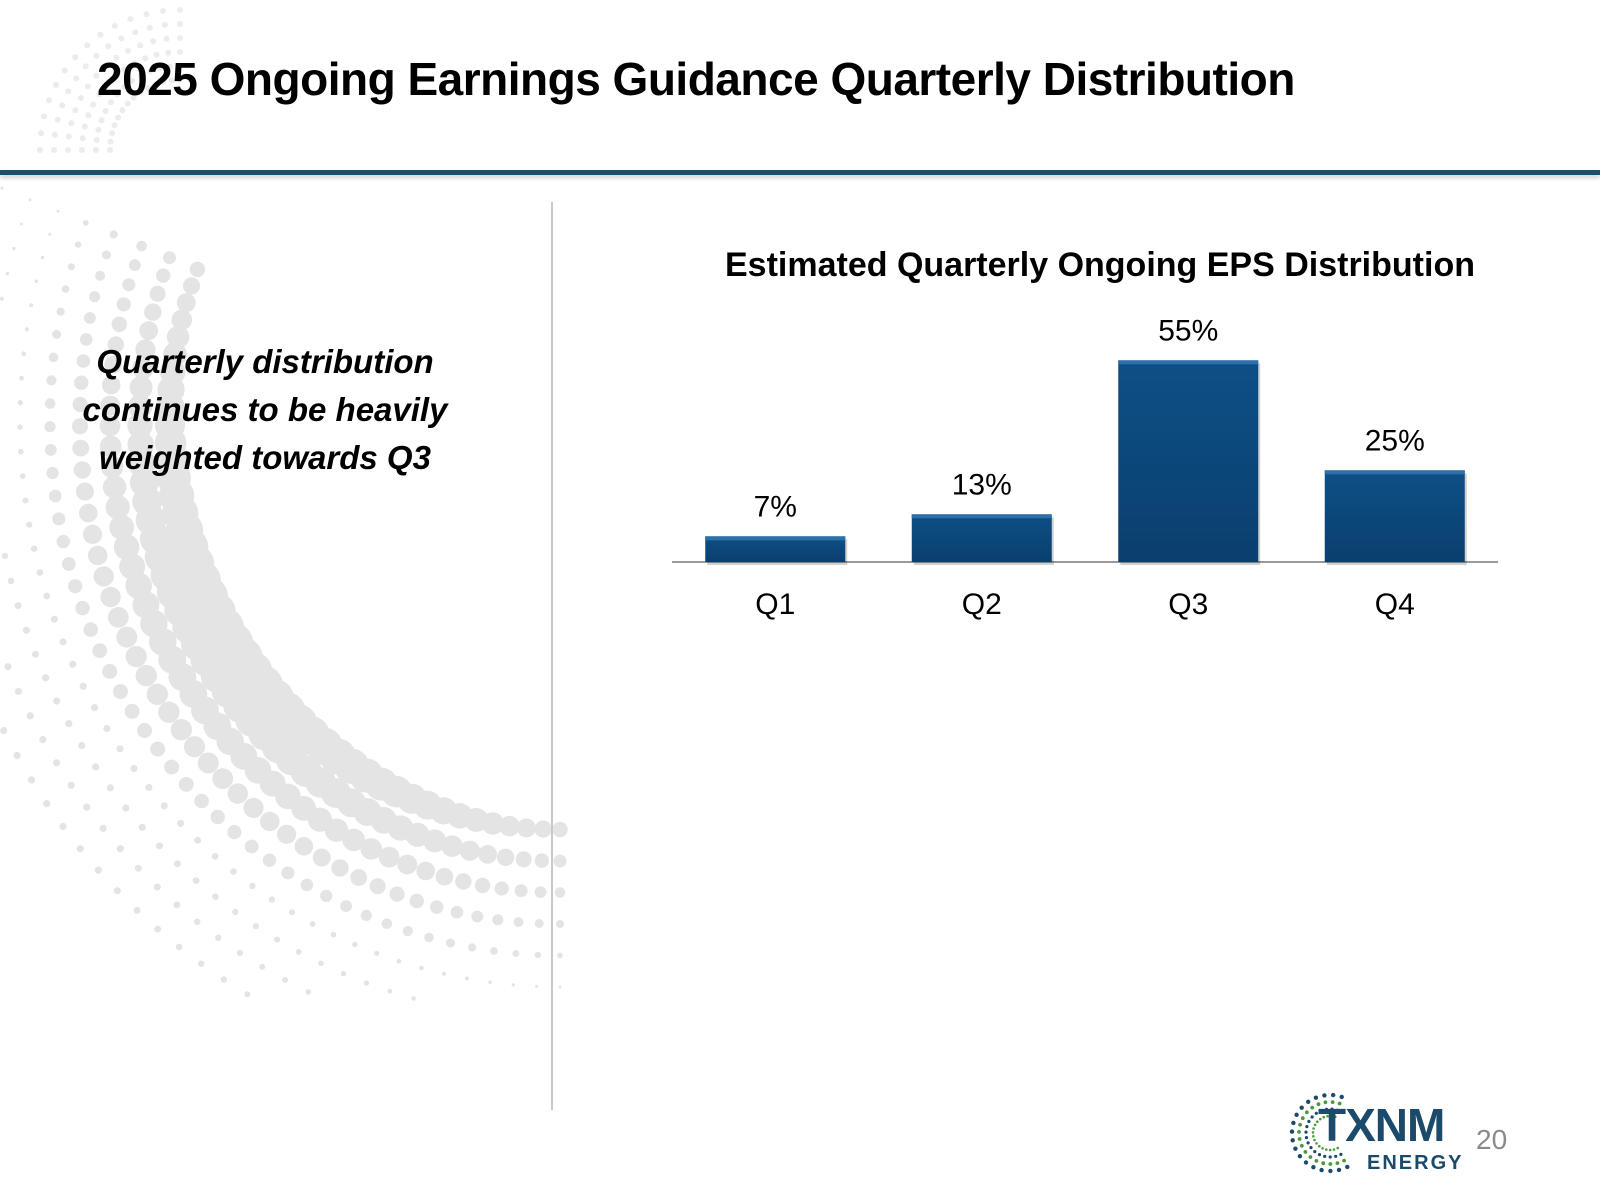 The image size is (1600, 1200). Describe the element at coordinates (1395, 604) in the screenshot. I see `x-tick-label-q4: Q4` at that location.